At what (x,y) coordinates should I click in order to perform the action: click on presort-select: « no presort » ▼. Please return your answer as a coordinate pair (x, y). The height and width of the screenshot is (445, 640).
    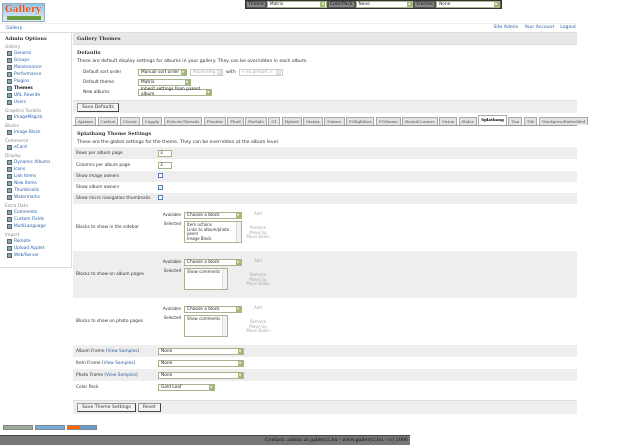
    Looking at the image, I should click on (260, 72).